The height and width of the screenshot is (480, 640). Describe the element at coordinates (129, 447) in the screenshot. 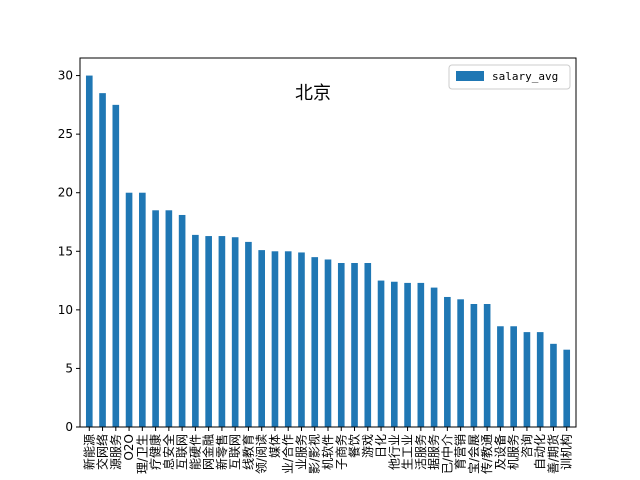

I see `x-tick-label: O2O` at that location.